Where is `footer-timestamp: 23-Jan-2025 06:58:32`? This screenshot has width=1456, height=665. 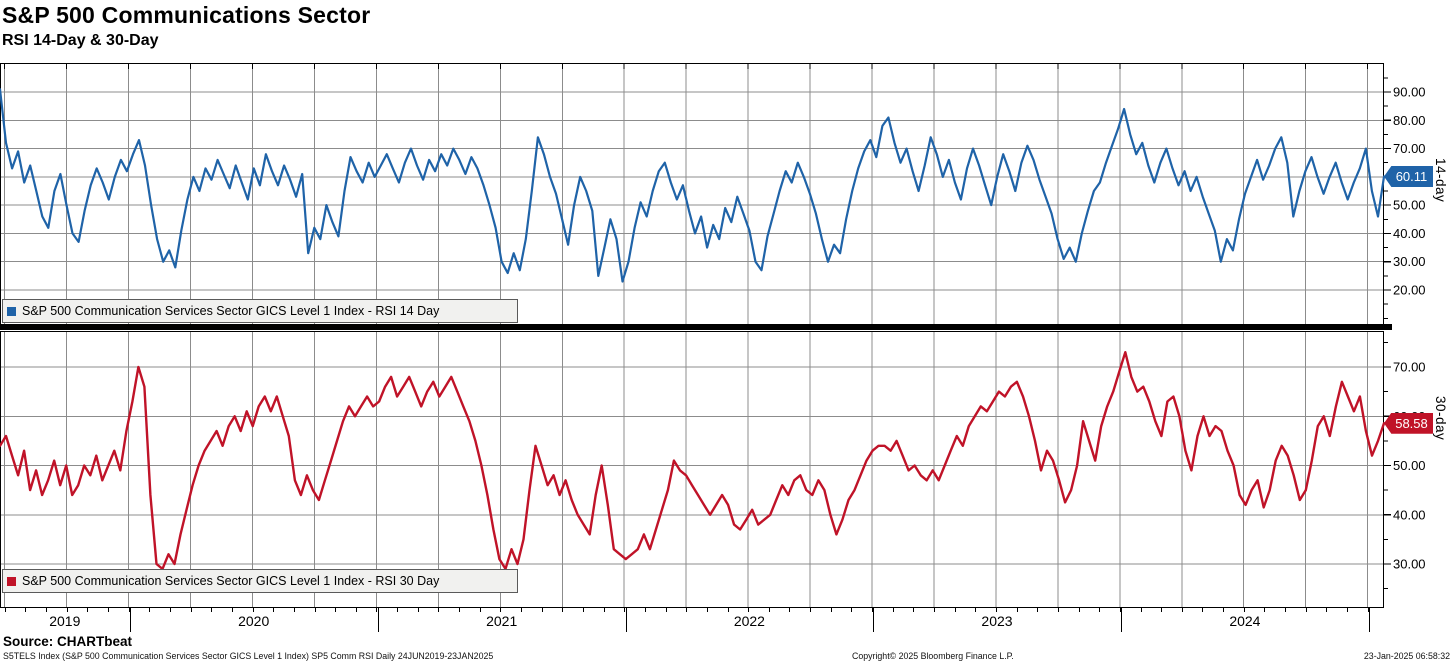
footer-timestamp: 23-Jan-2025 06:58:32 is located at coordinates (1406, 656).